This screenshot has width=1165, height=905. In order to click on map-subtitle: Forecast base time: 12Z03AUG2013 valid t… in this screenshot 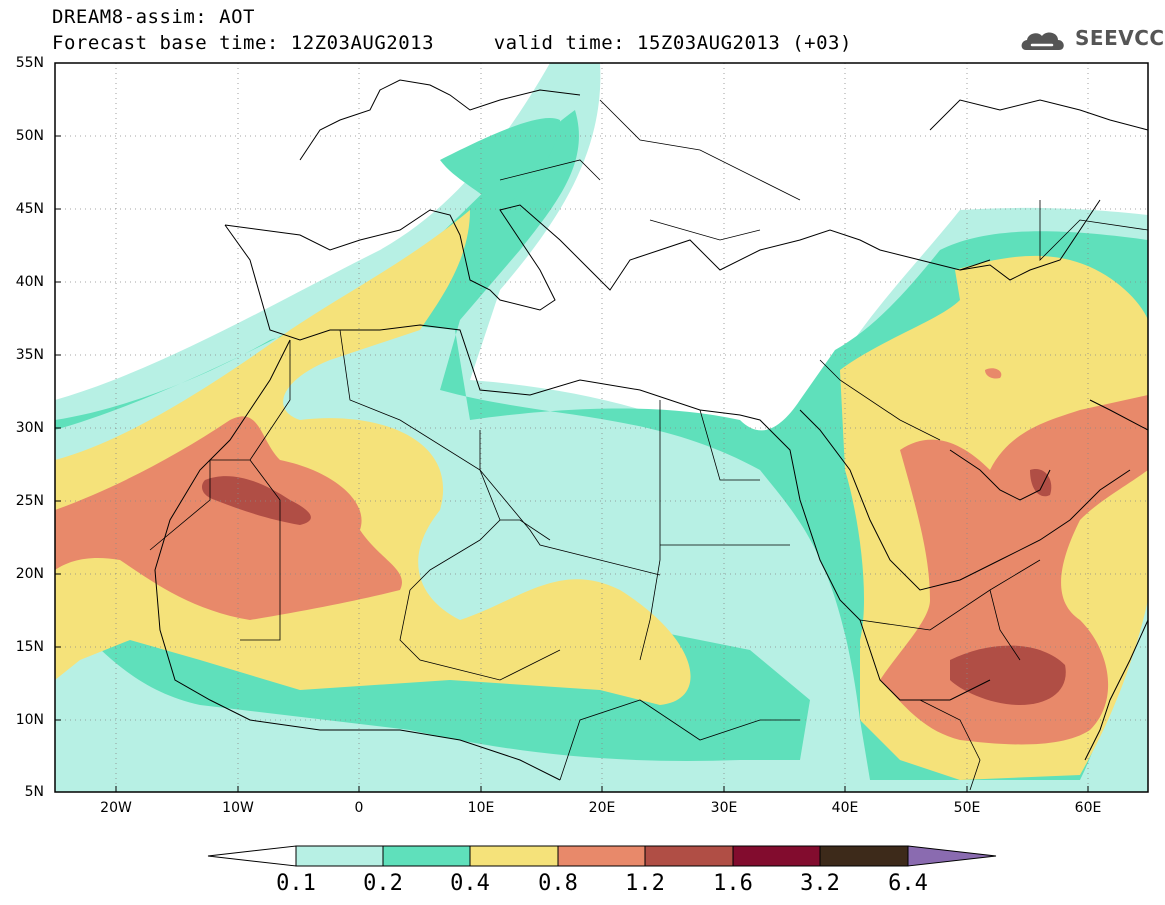, I will do `click(452, 43)`.